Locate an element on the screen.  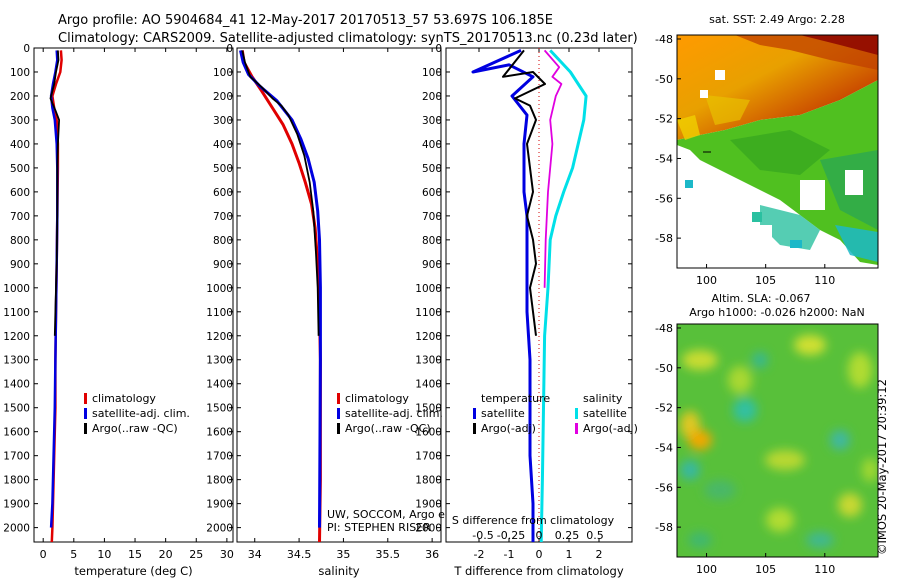
sst-map is located at coordinates (777, 151).